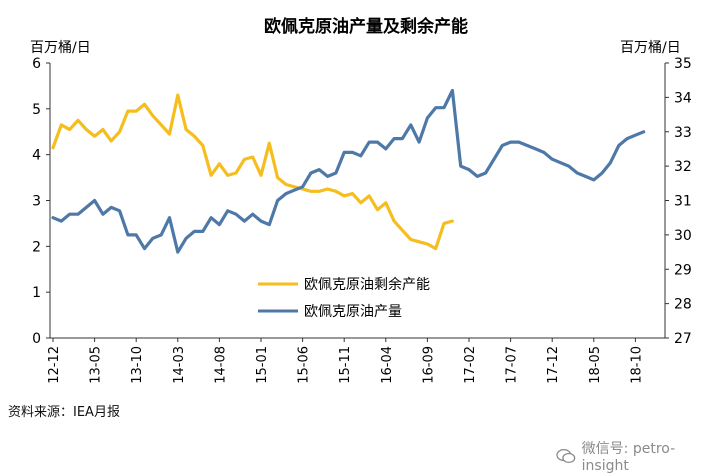  What do you see at coordinates (36, 247) in the screenshot?
I see `left-tick-label: 2` at bounding box center [36, 247].